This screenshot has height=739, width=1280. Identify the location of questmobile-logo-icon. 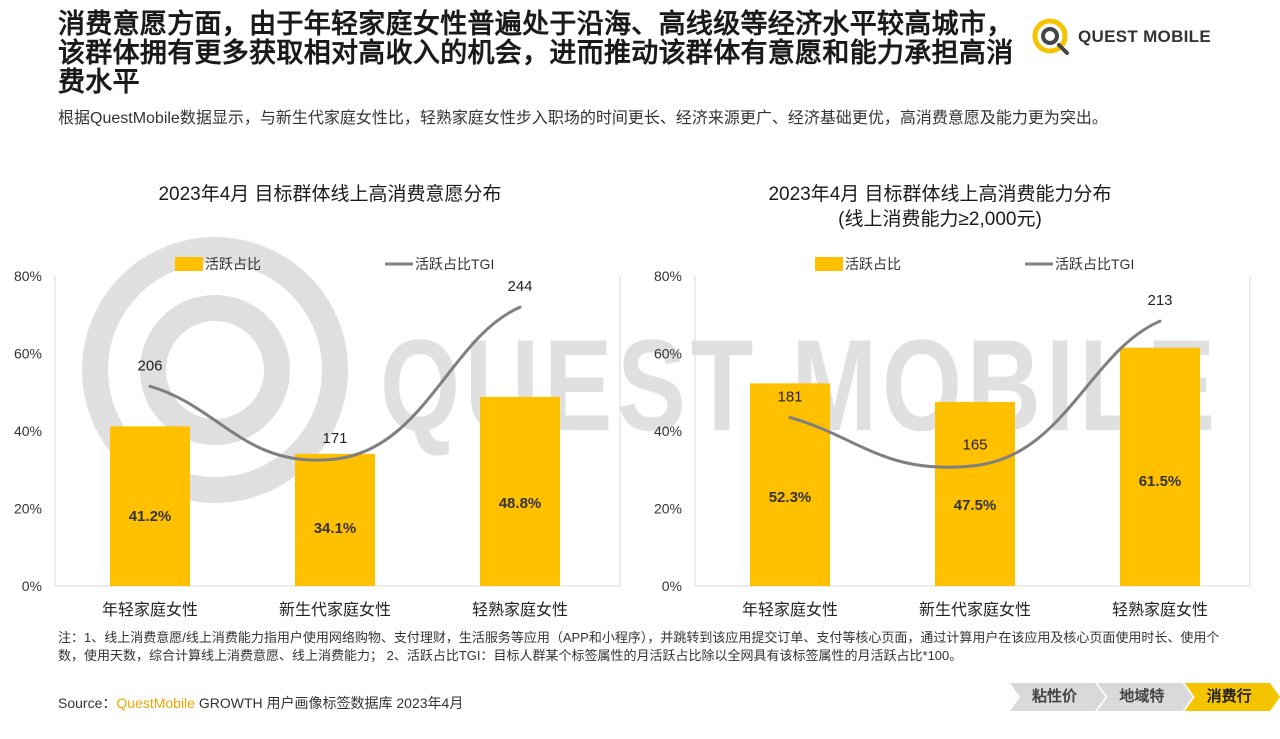
(1050, 36).